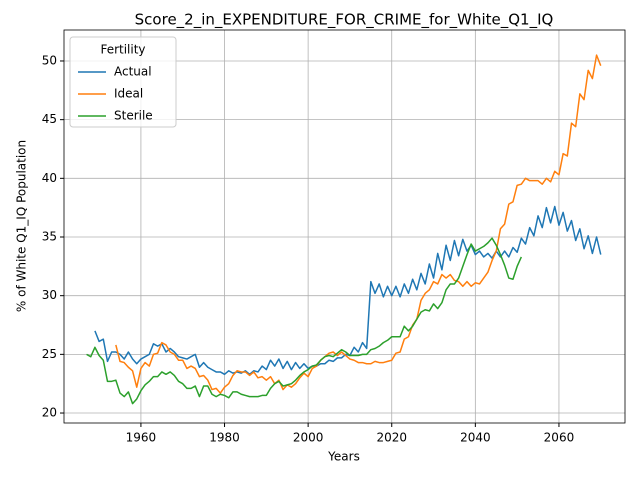  Describe the element at coordinates (49, 295) in the screenshot. I see `y-tick-label: 30` at that location.